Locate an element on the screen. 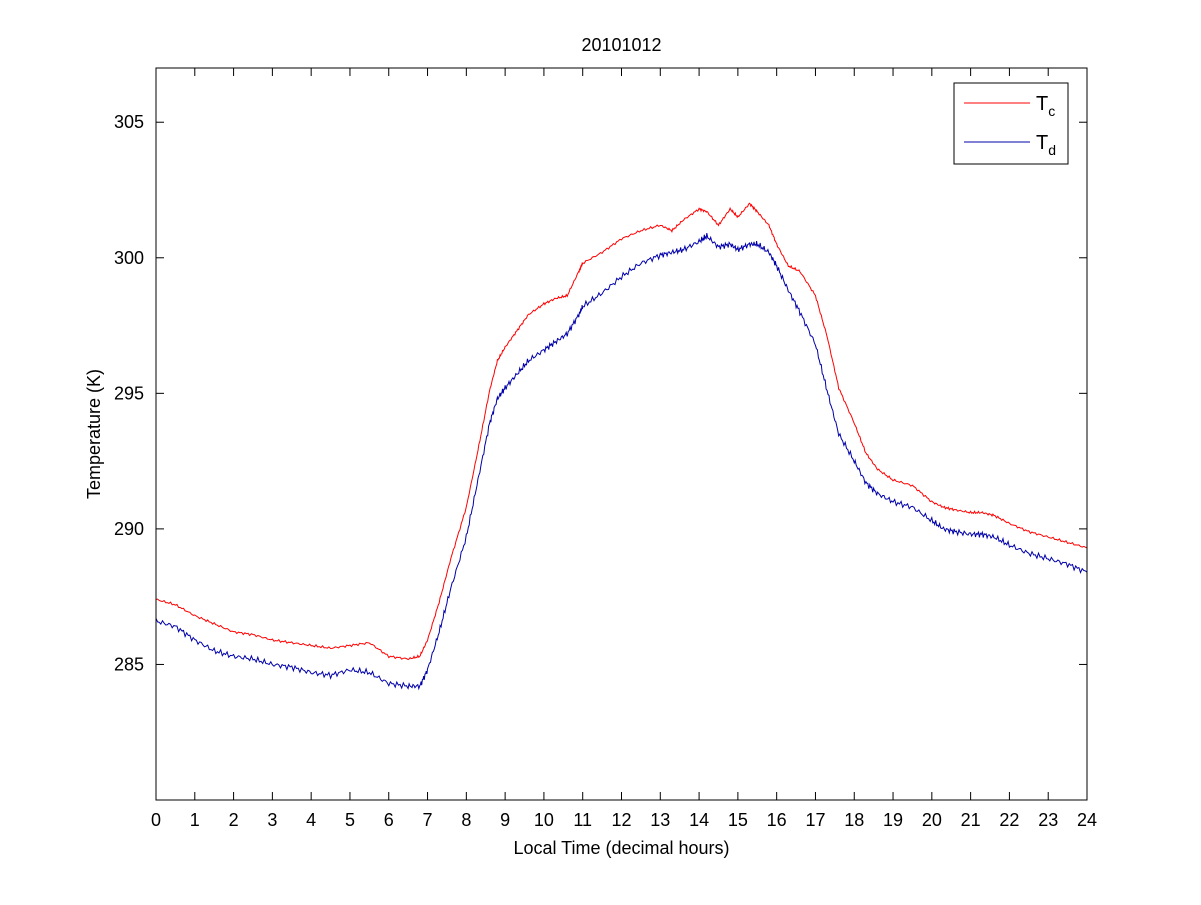 The width and height of the screenshot is (1201, 905). x-tick-label: 3 is located at coordinates (272, 820).